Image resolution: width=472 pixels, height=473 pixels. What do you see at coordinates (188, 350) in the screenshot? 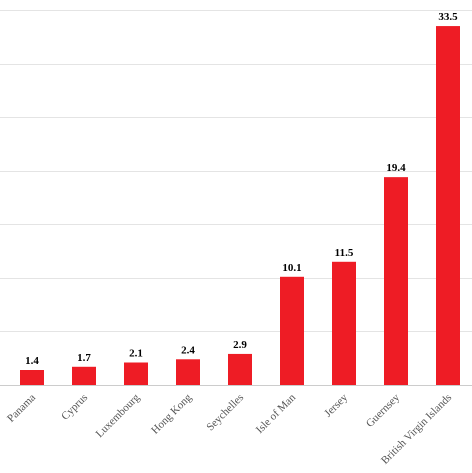
I see `data-label: 2.4` at bounding box center [188, 350].